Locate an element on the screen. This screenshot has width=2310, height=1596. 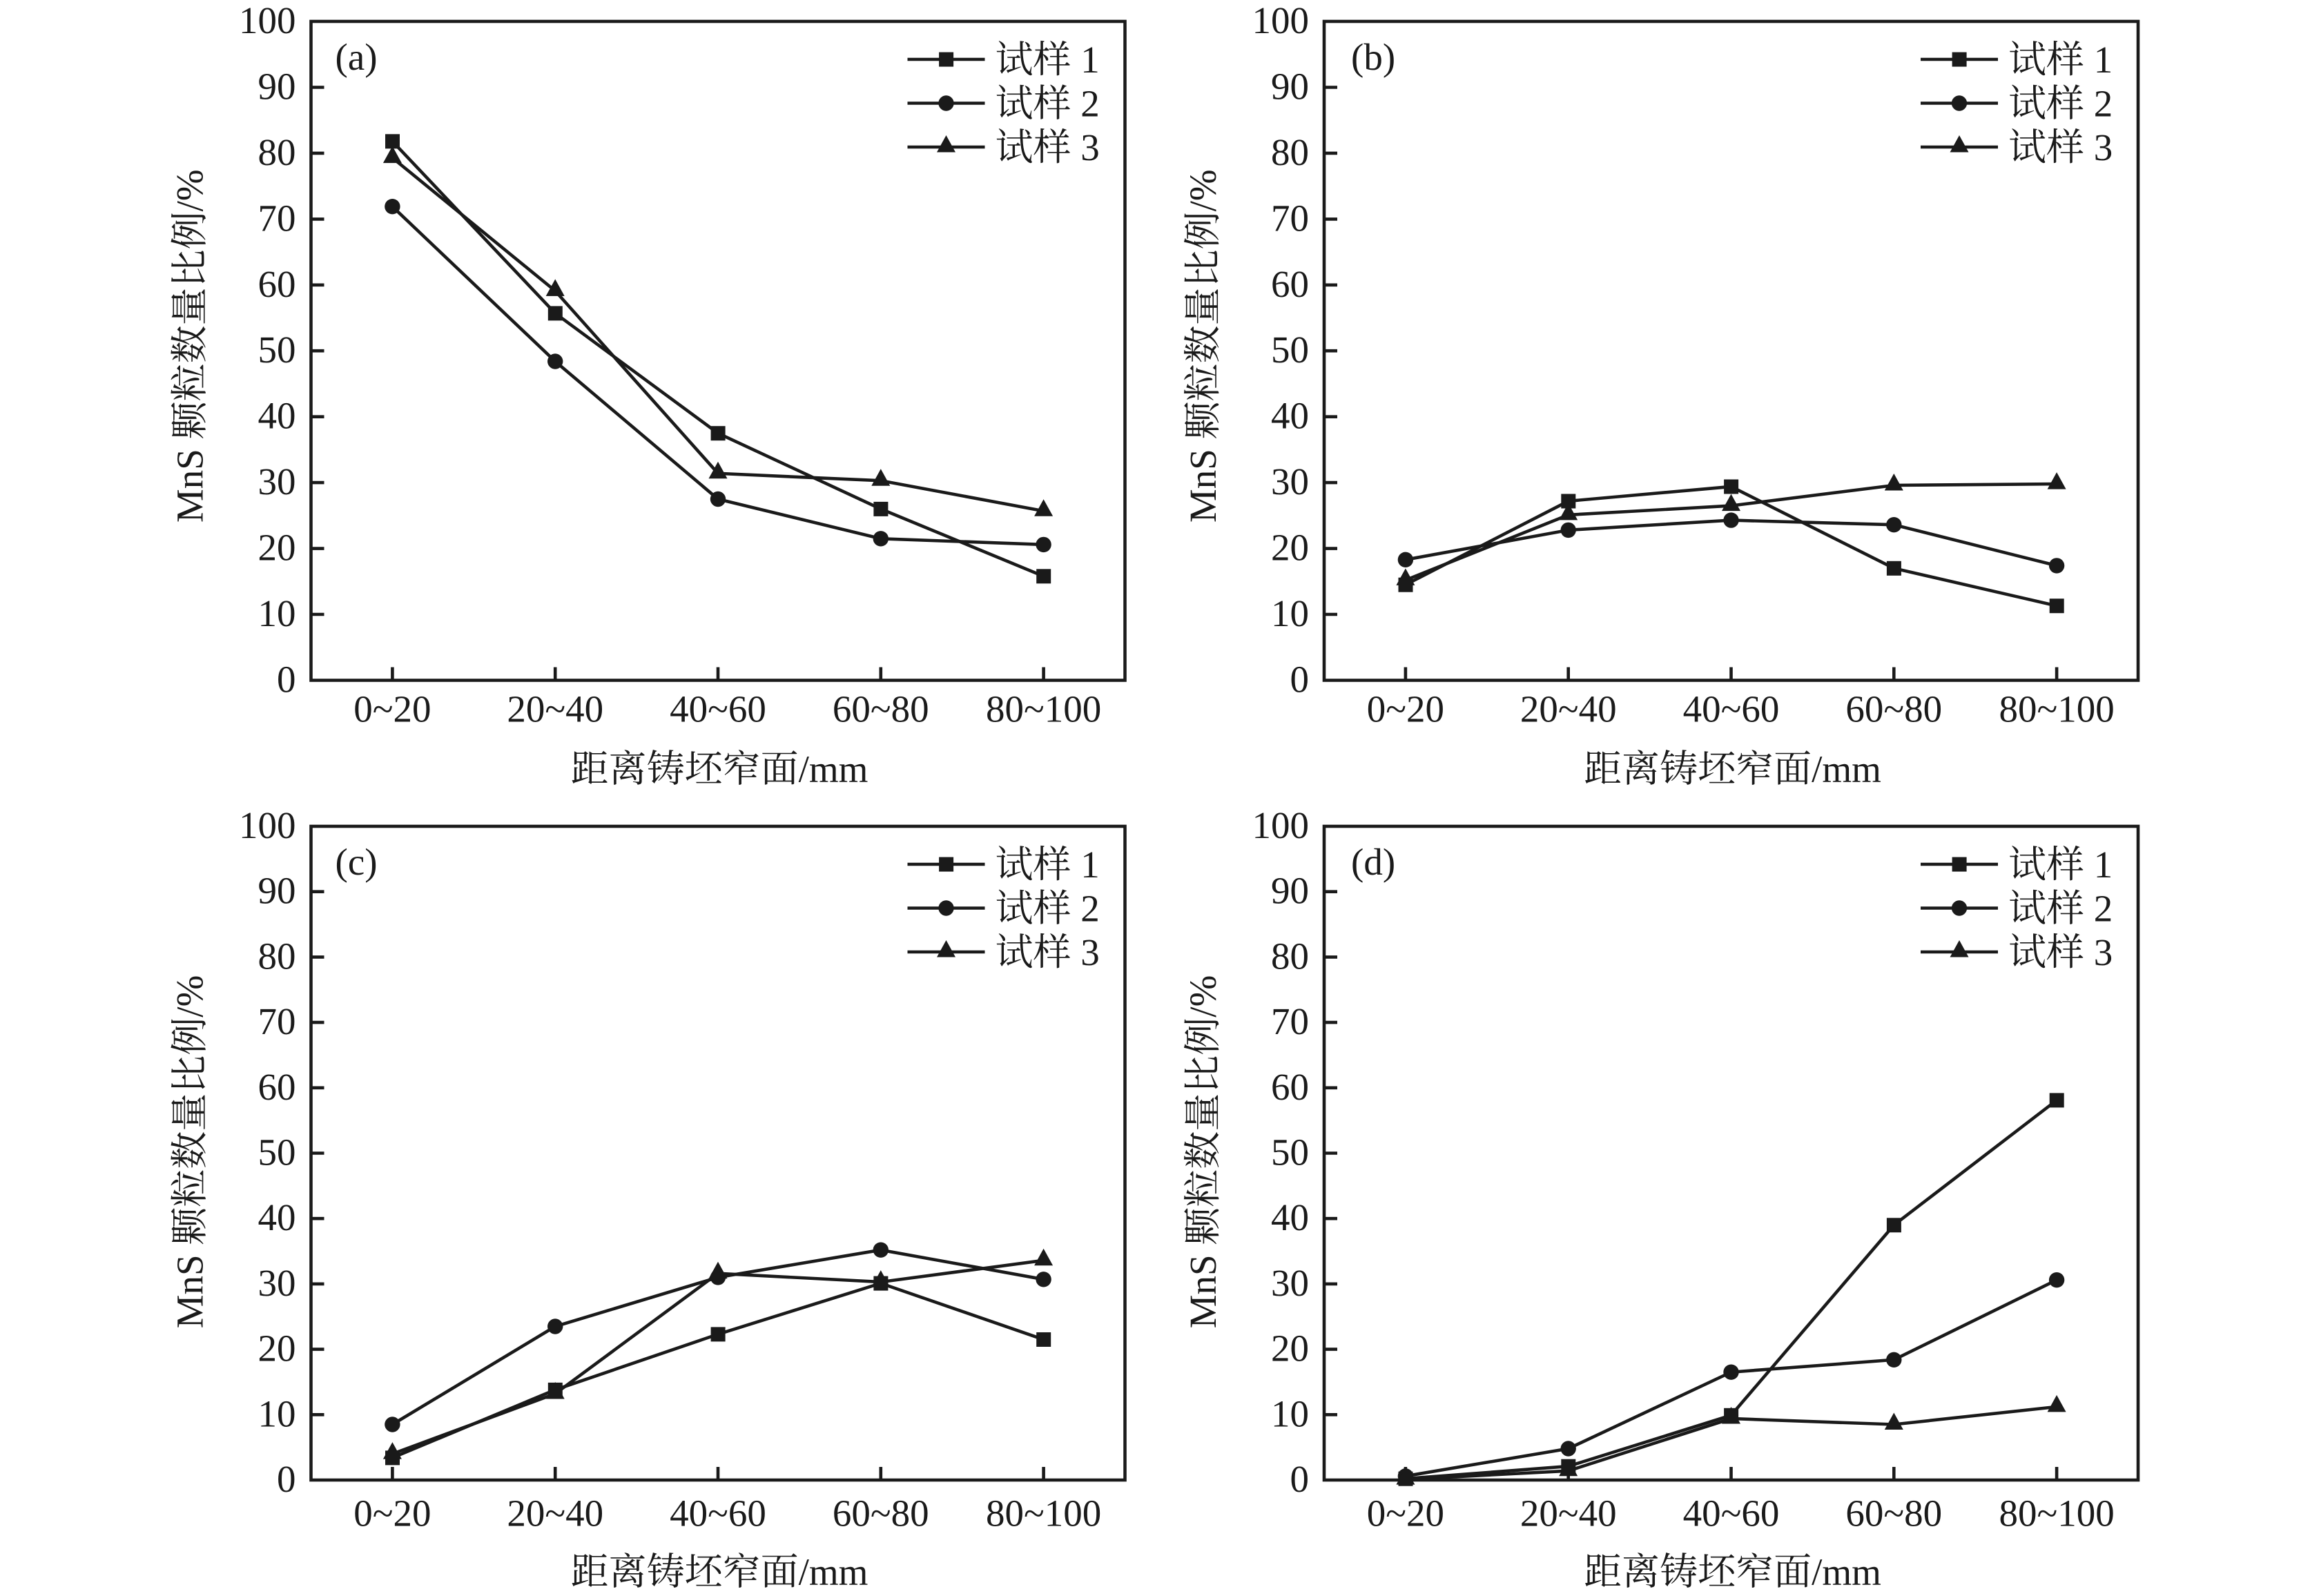
svg-text: (a) is located at coordinates (357, 57).